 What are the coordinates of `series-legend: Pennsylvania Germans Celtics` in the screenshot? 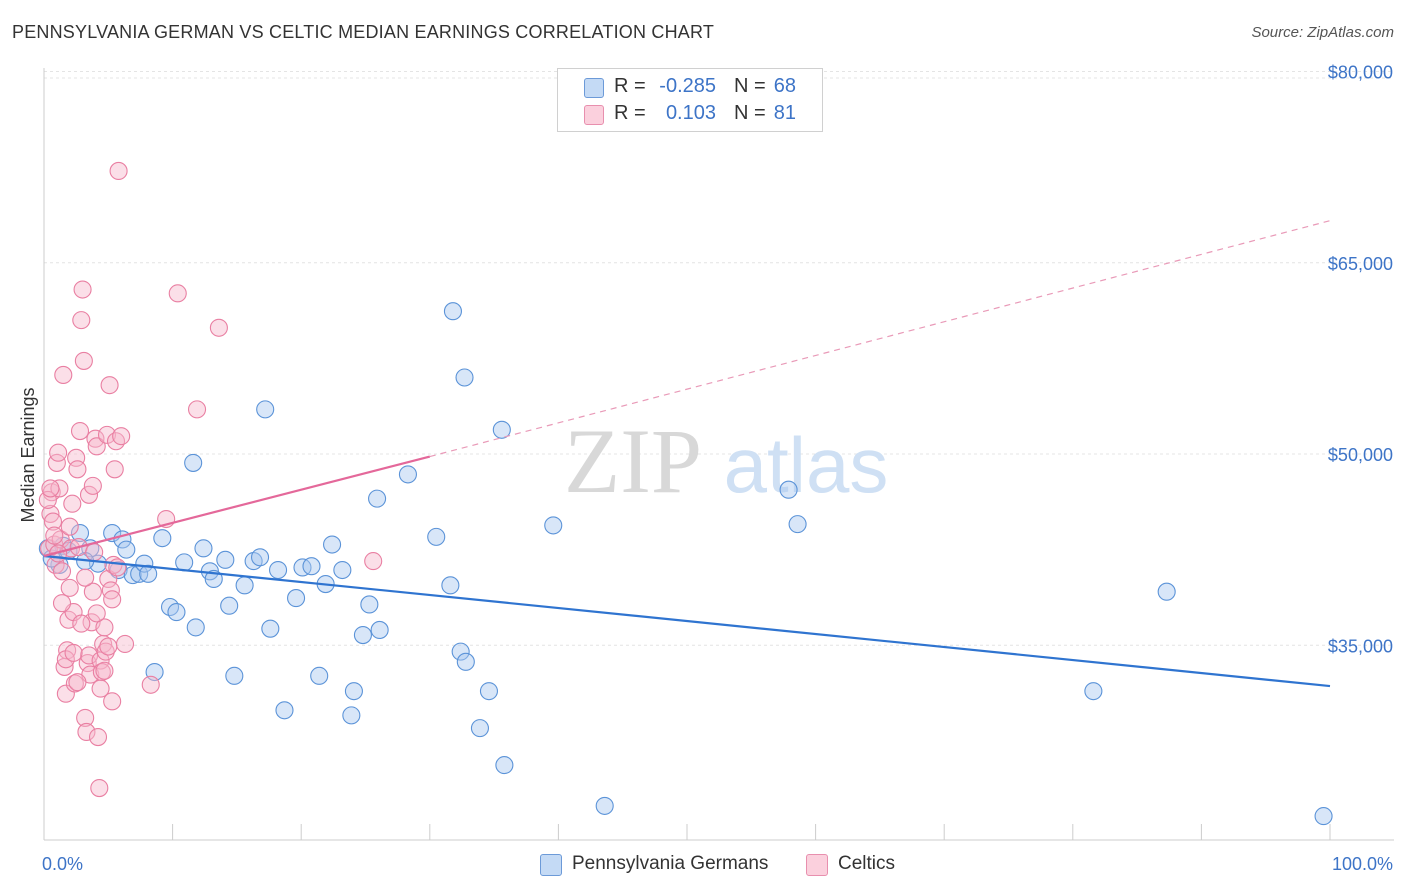 It's located at (703, 865).